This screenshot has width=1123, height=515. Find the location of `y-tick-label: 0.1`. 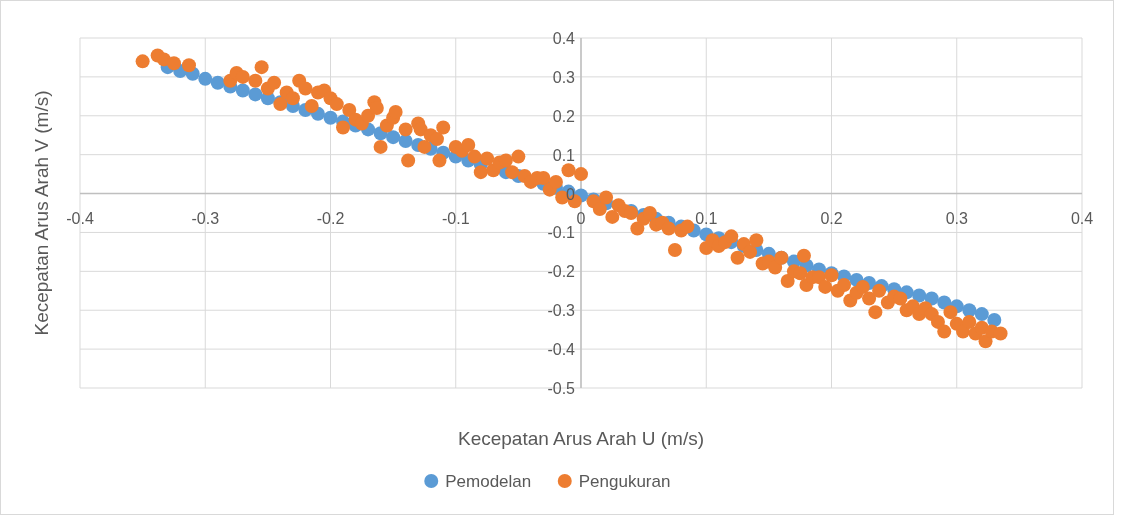

y-tick-label: 0.1 is located at coordinates (564, 155).